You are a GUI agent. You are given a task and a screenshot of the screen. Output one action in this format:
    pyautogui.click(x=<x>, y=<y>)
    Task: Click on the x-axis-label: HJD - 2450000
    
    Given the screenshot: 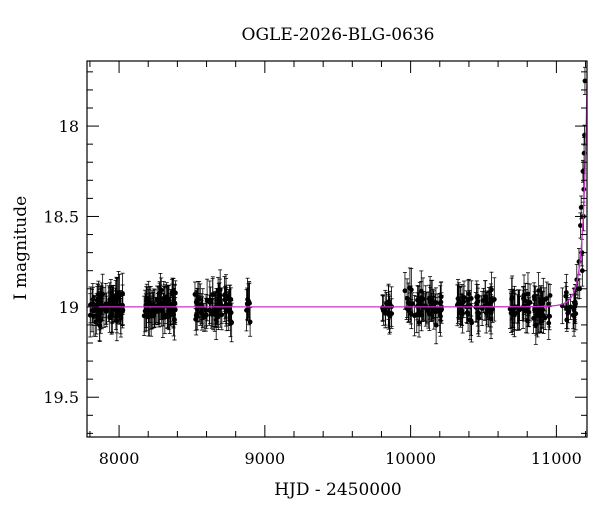 What is the action you would take?
    pyautogui.click(x=338, y=490)
    